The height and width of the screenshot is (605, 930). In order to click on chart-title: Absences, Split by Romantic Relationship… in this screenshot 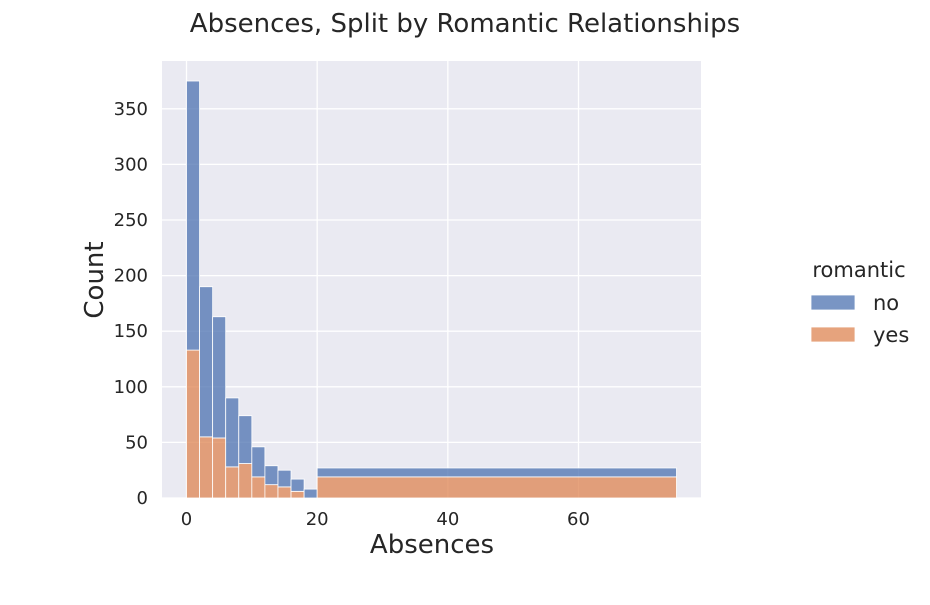, I will do `click(465, 24)`.